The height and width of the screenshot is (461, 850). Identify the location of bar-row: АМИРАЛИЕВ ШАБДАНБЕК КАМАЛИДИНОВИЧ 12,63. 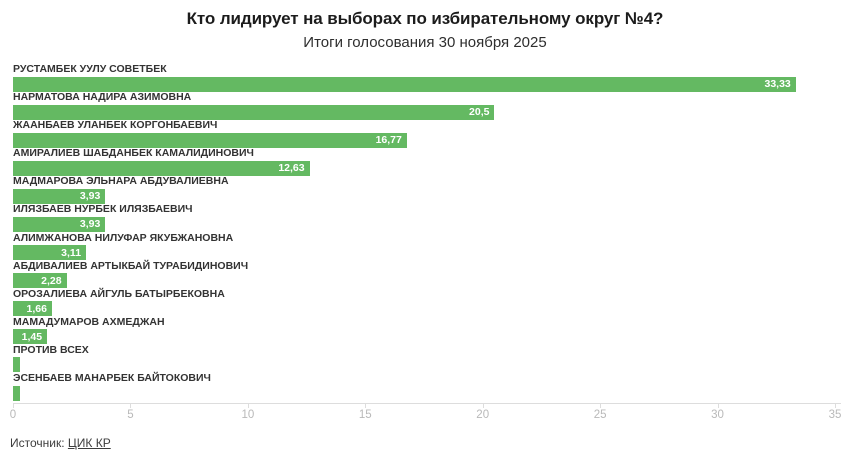
(424, 162).